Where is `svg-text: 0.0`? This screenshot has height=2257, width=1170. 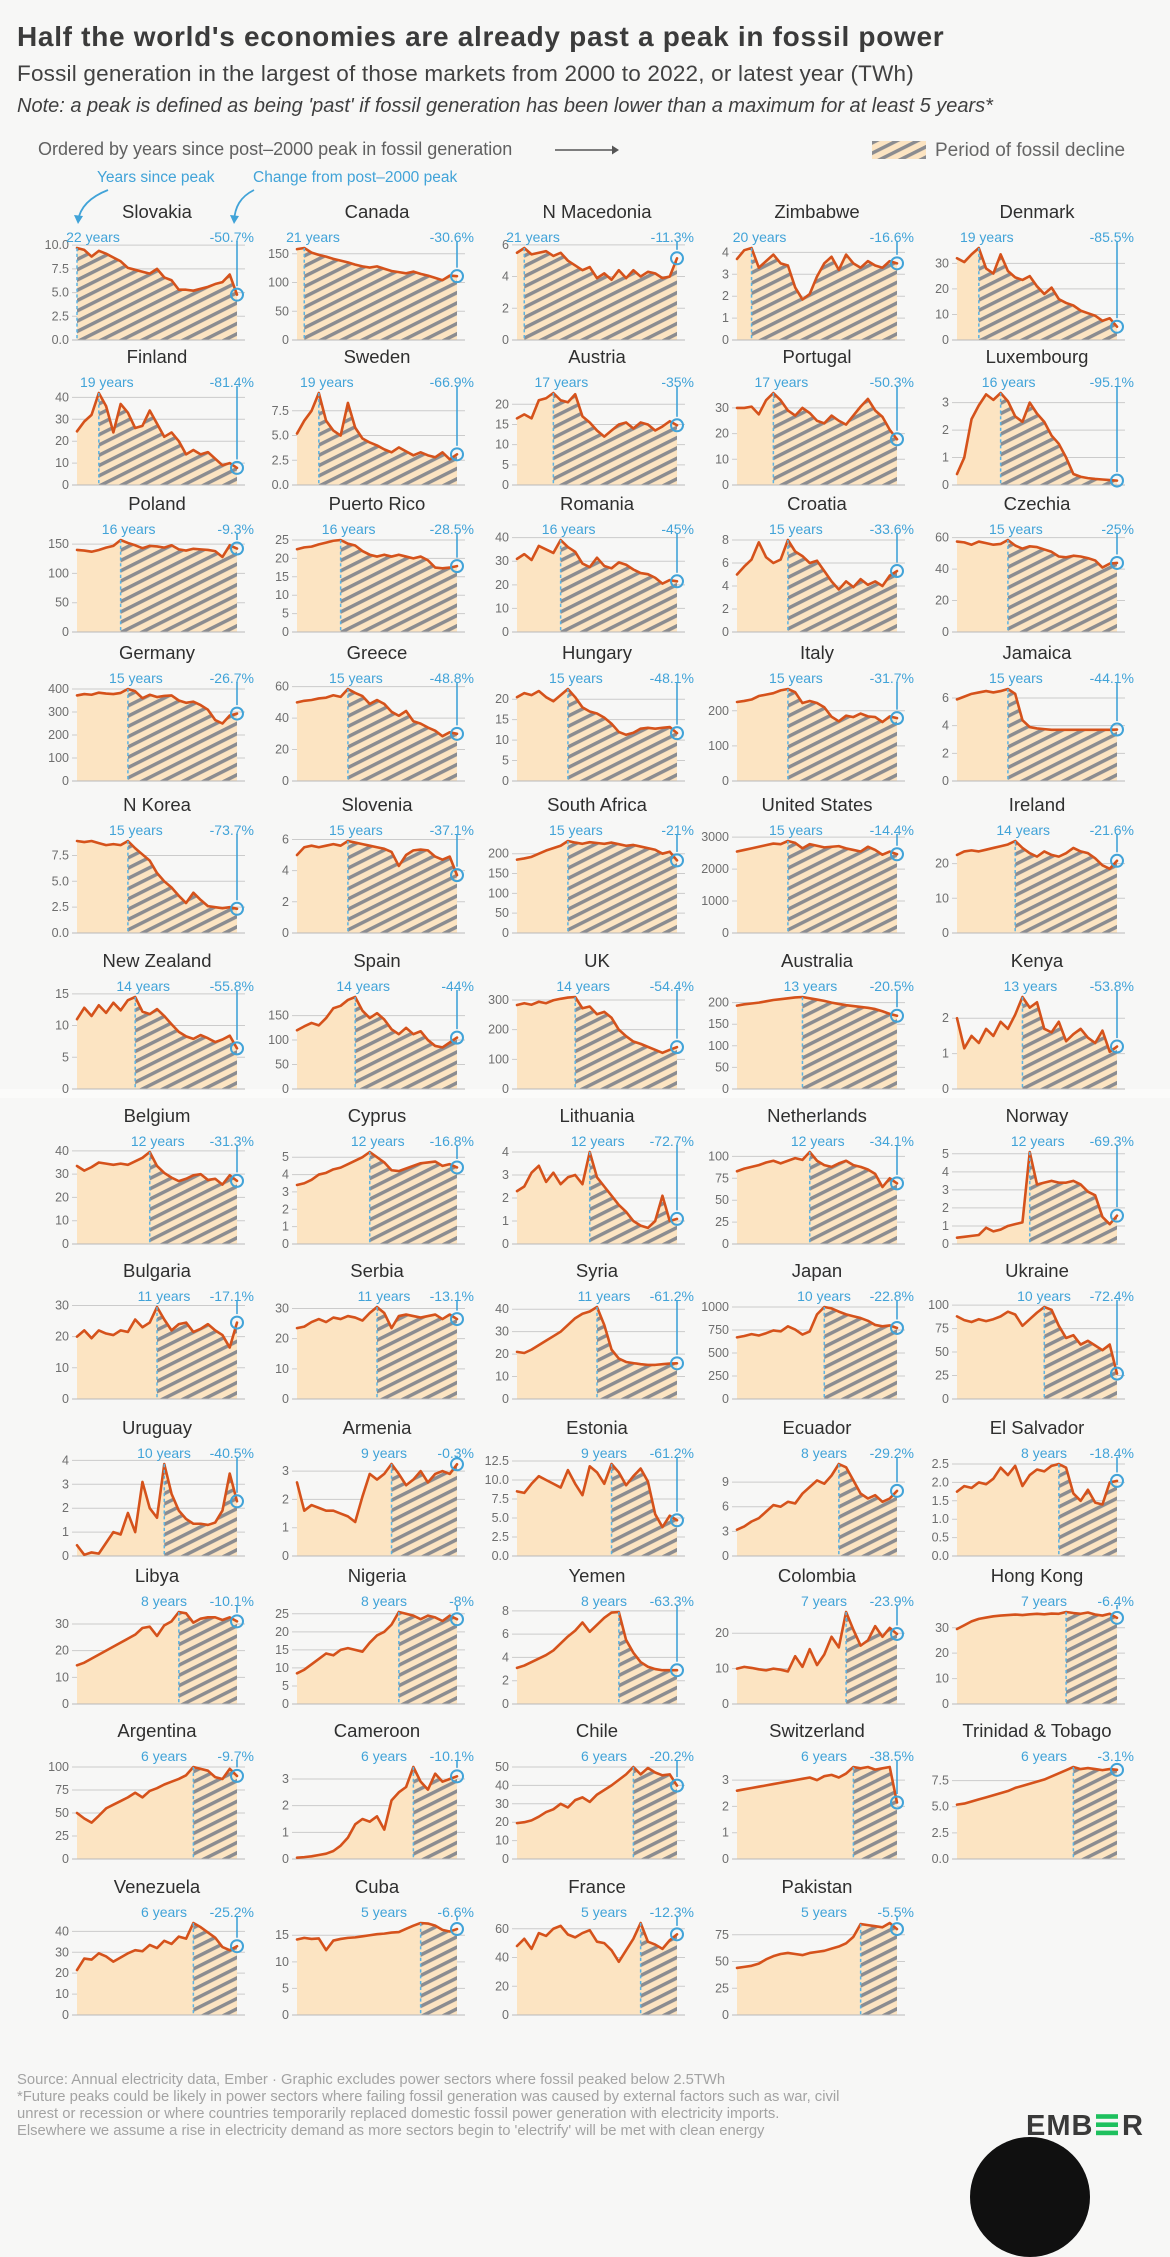
svg-text: 0.0 is located at coordinates (60, 340).